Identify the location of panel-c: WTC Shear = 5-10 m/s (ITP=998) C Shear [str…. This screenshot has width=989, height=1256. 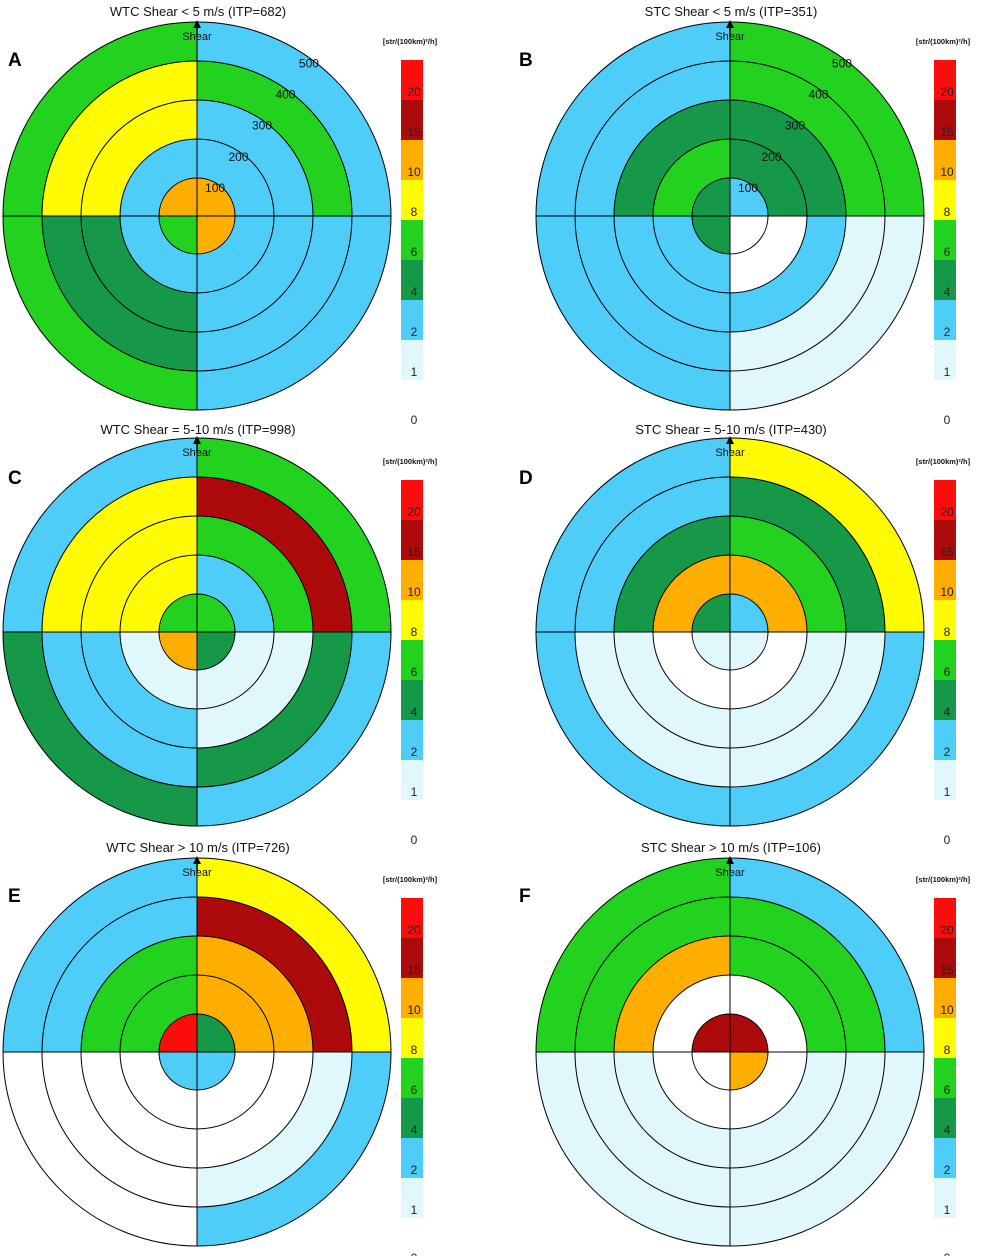
(220, 634).